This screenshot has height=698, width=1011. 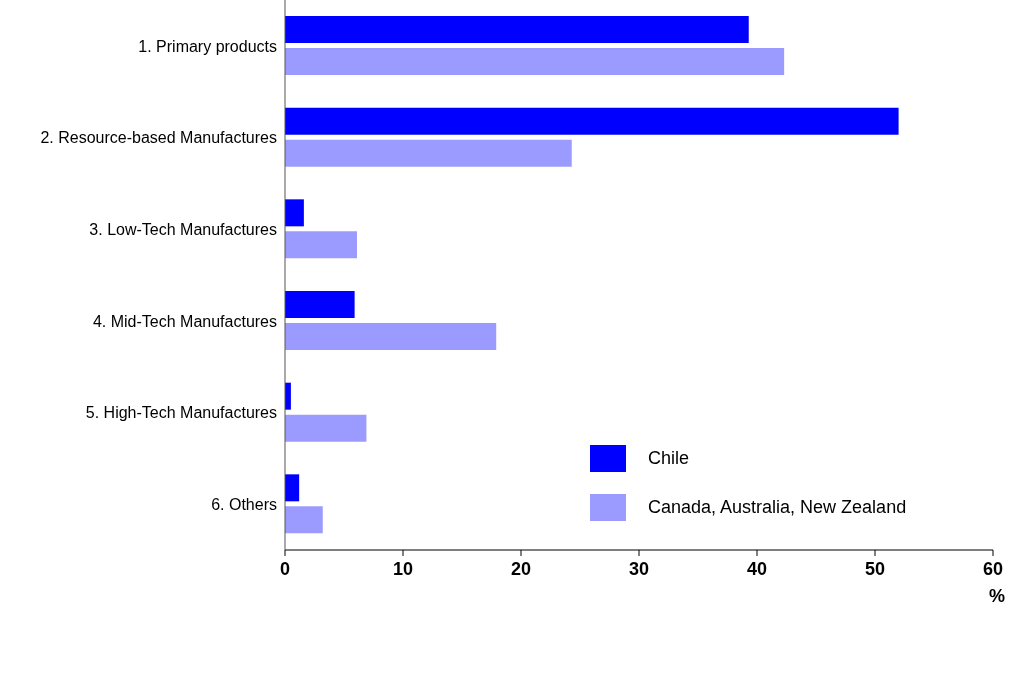 What do you see at coordinates (207, 46) in the screenshot?
I see `y-tick-label: 1. Primary products` at bounding box center [207, 46].